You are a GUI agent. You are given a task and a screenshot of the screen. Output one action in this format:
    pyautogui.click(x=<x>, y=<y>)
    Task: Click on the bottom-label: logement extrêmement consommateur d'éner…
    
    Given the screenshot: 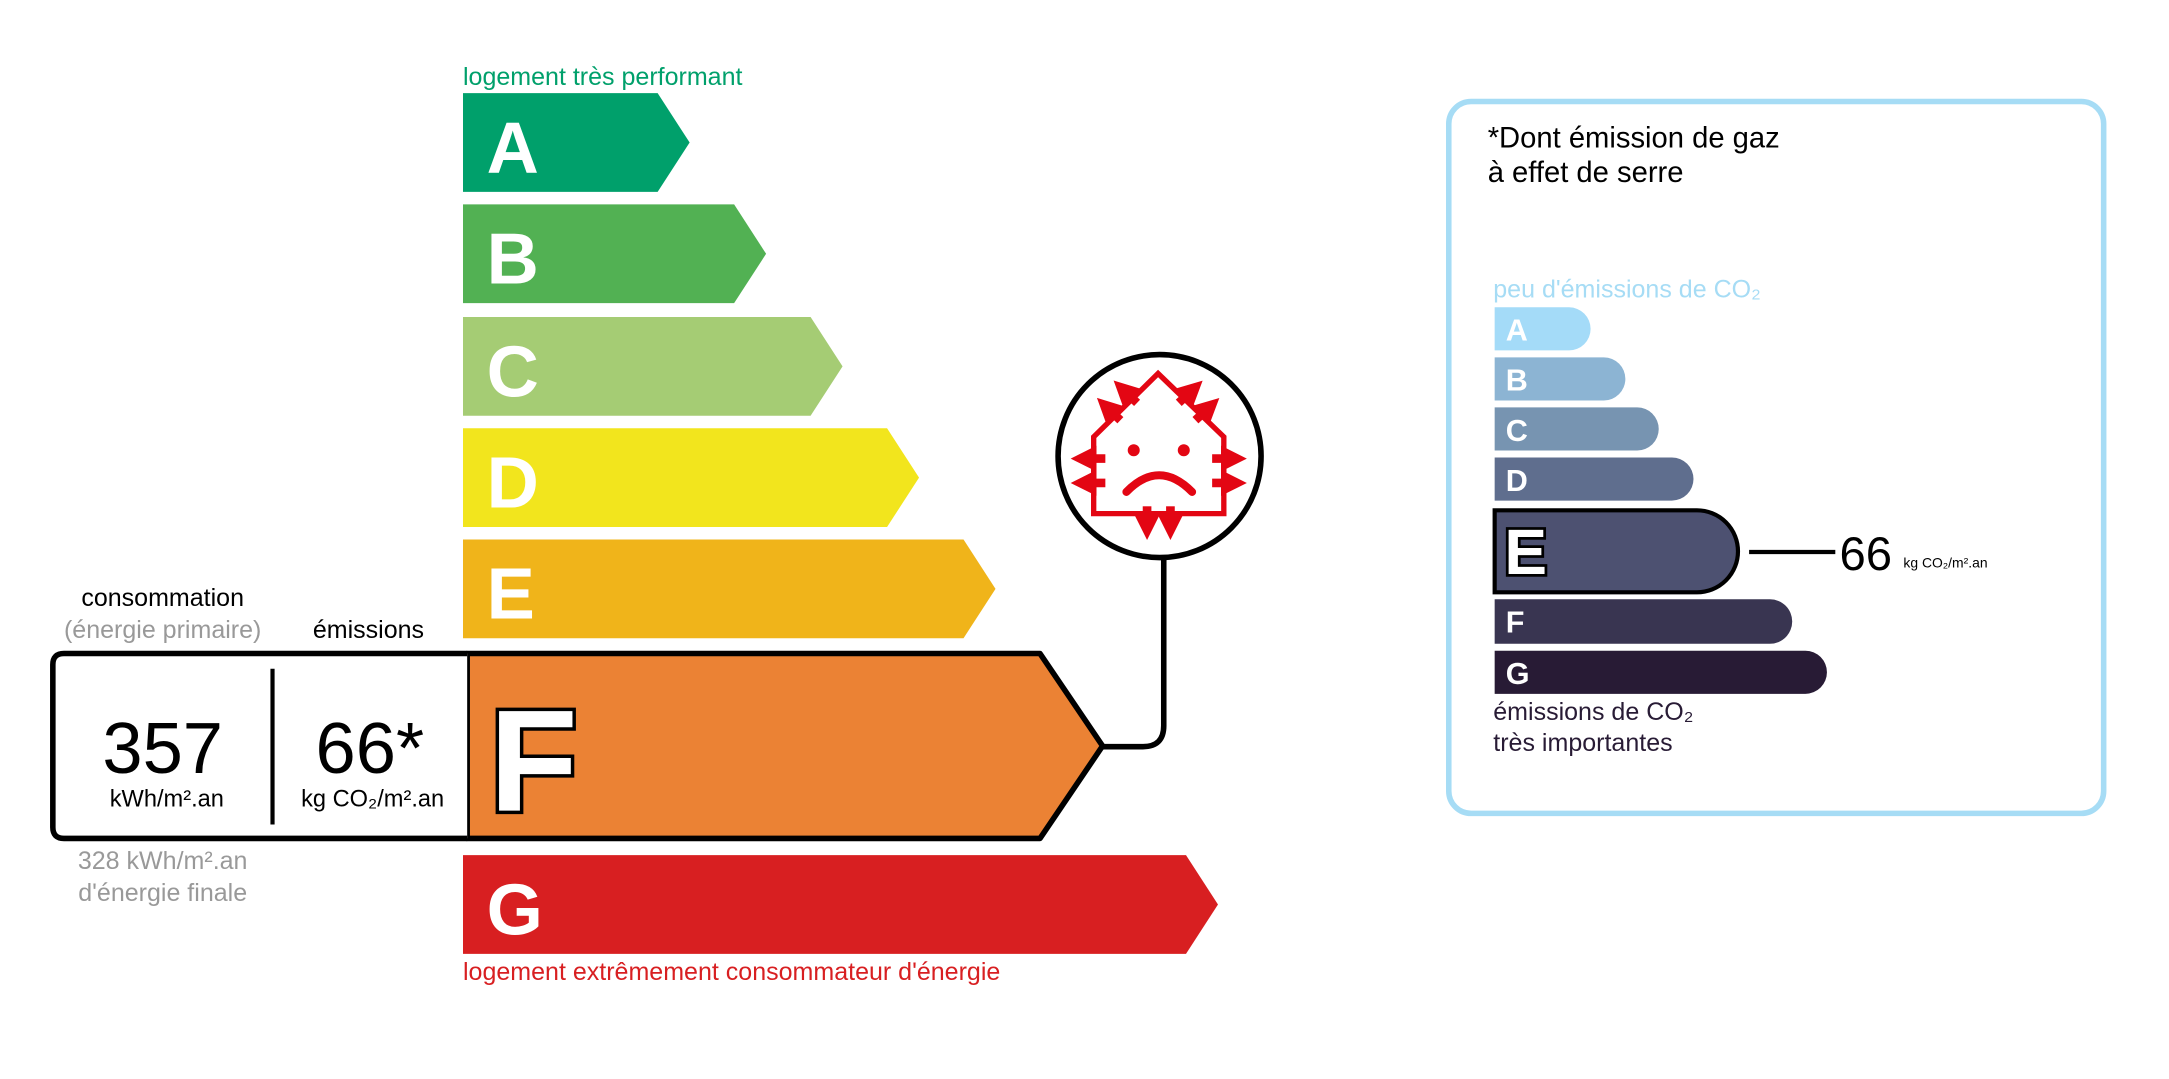 What is the action you would take?
    pyautogui.click(x=731, y=972)
    